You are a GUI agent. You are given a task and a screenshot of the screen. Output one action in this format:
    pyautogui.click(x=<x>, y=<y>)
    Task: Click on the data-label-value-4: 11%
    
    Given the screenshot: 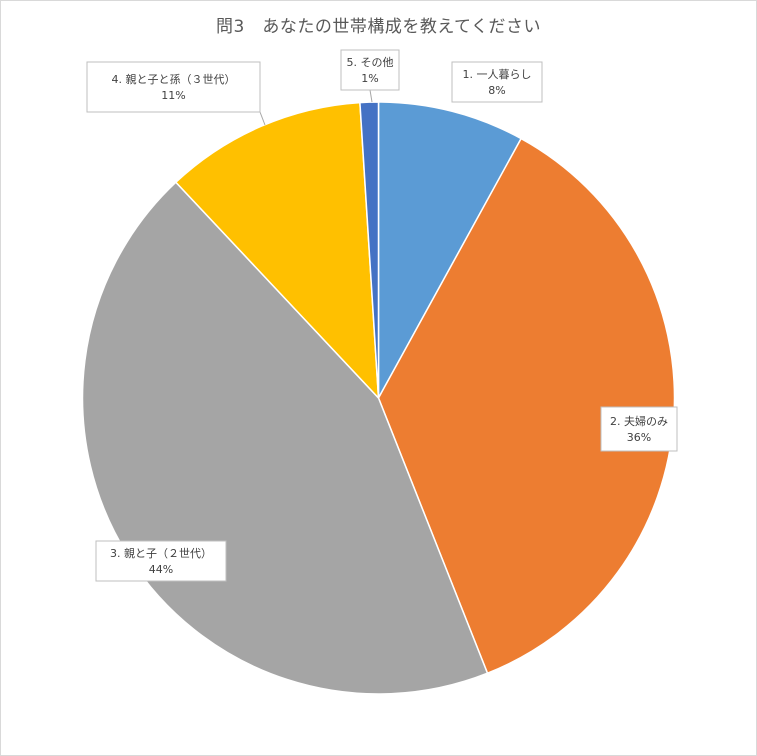 What is the action you would take?
    pyautogui.click(x=173, y=95)
    